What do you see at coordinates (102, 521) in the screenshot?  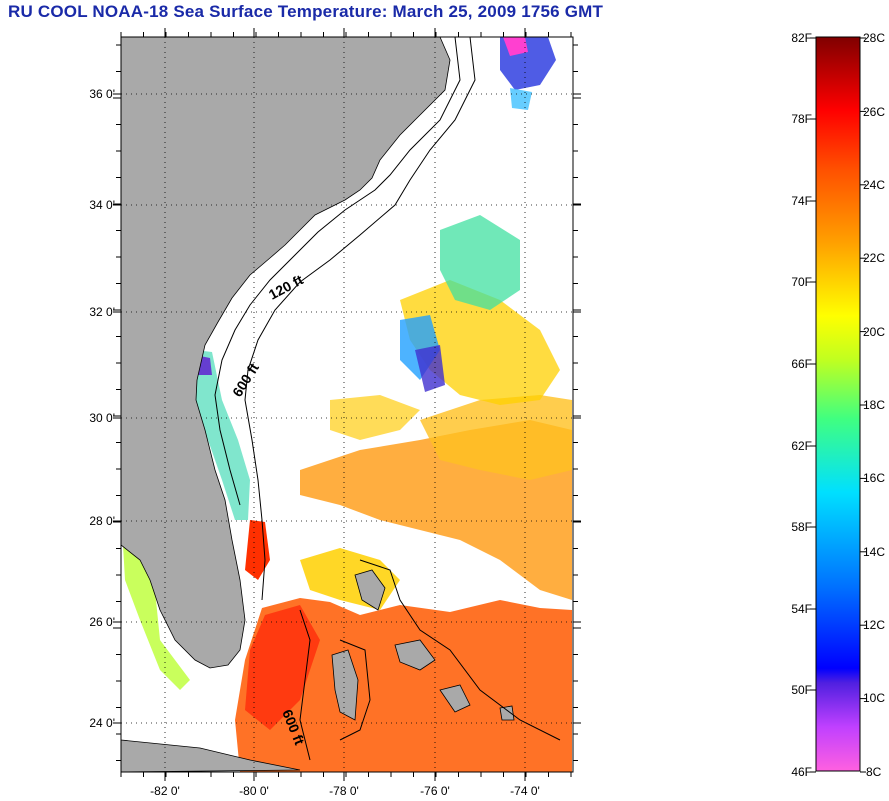 I see `lat-label: 28 0'` at bounding box center [102, 521].